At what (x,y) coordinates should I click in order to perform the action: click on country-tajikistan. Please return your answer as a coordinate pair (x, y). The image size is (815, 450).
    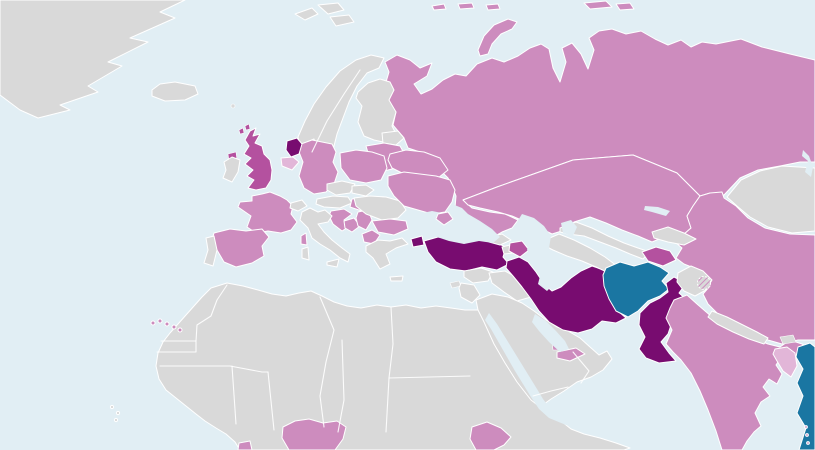
    Looking at the image, I should click on (659, 256).